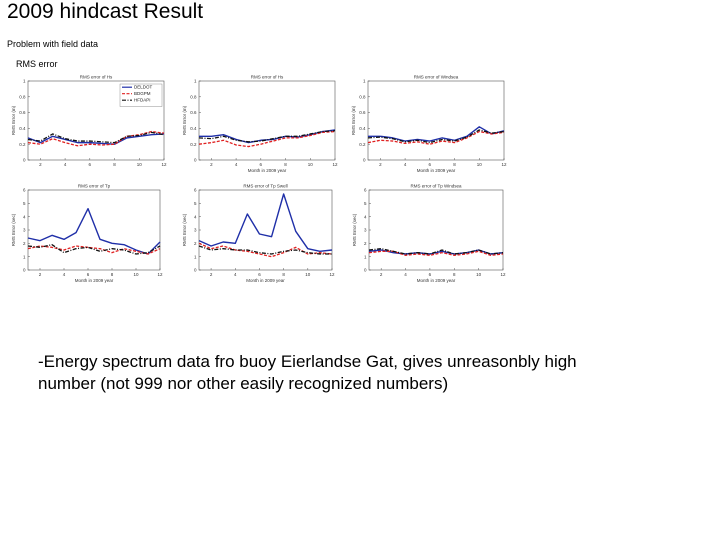 The image size is (720, 540). Describe the element at coordinates (105, 11) in the screenshot. I see `slide-title: 2009 hindcast Result` at that location.